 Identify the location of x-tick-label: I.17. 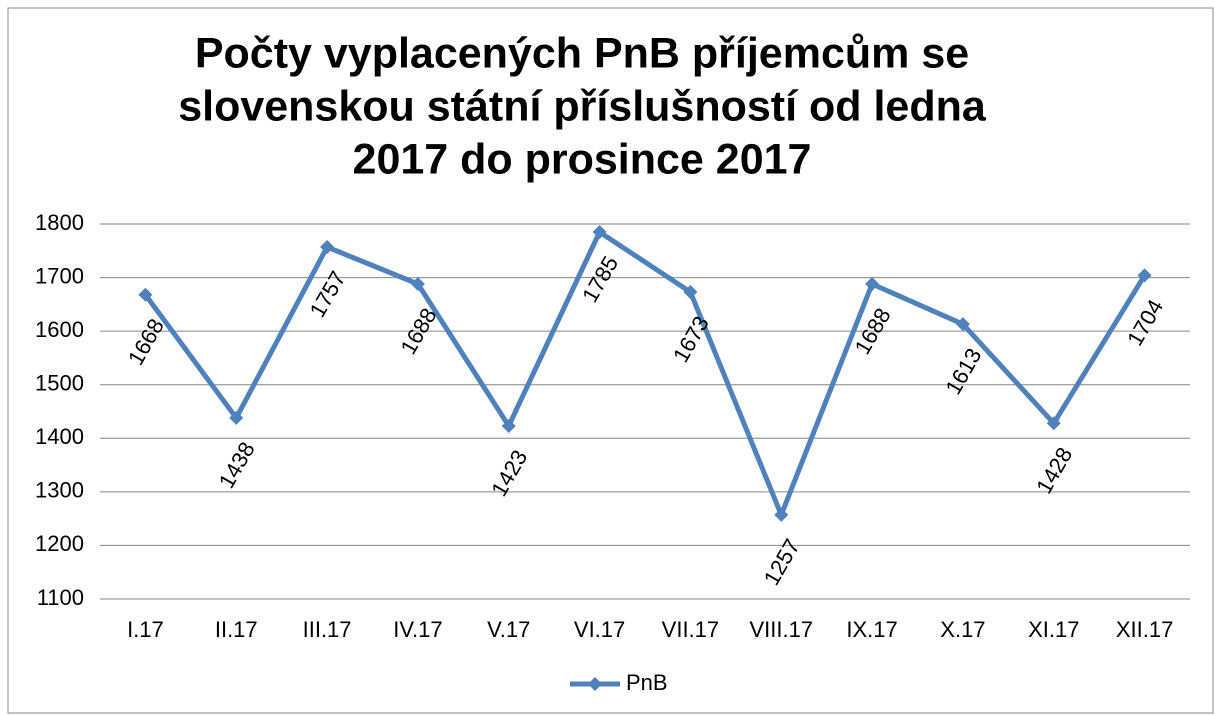
(145, 629).